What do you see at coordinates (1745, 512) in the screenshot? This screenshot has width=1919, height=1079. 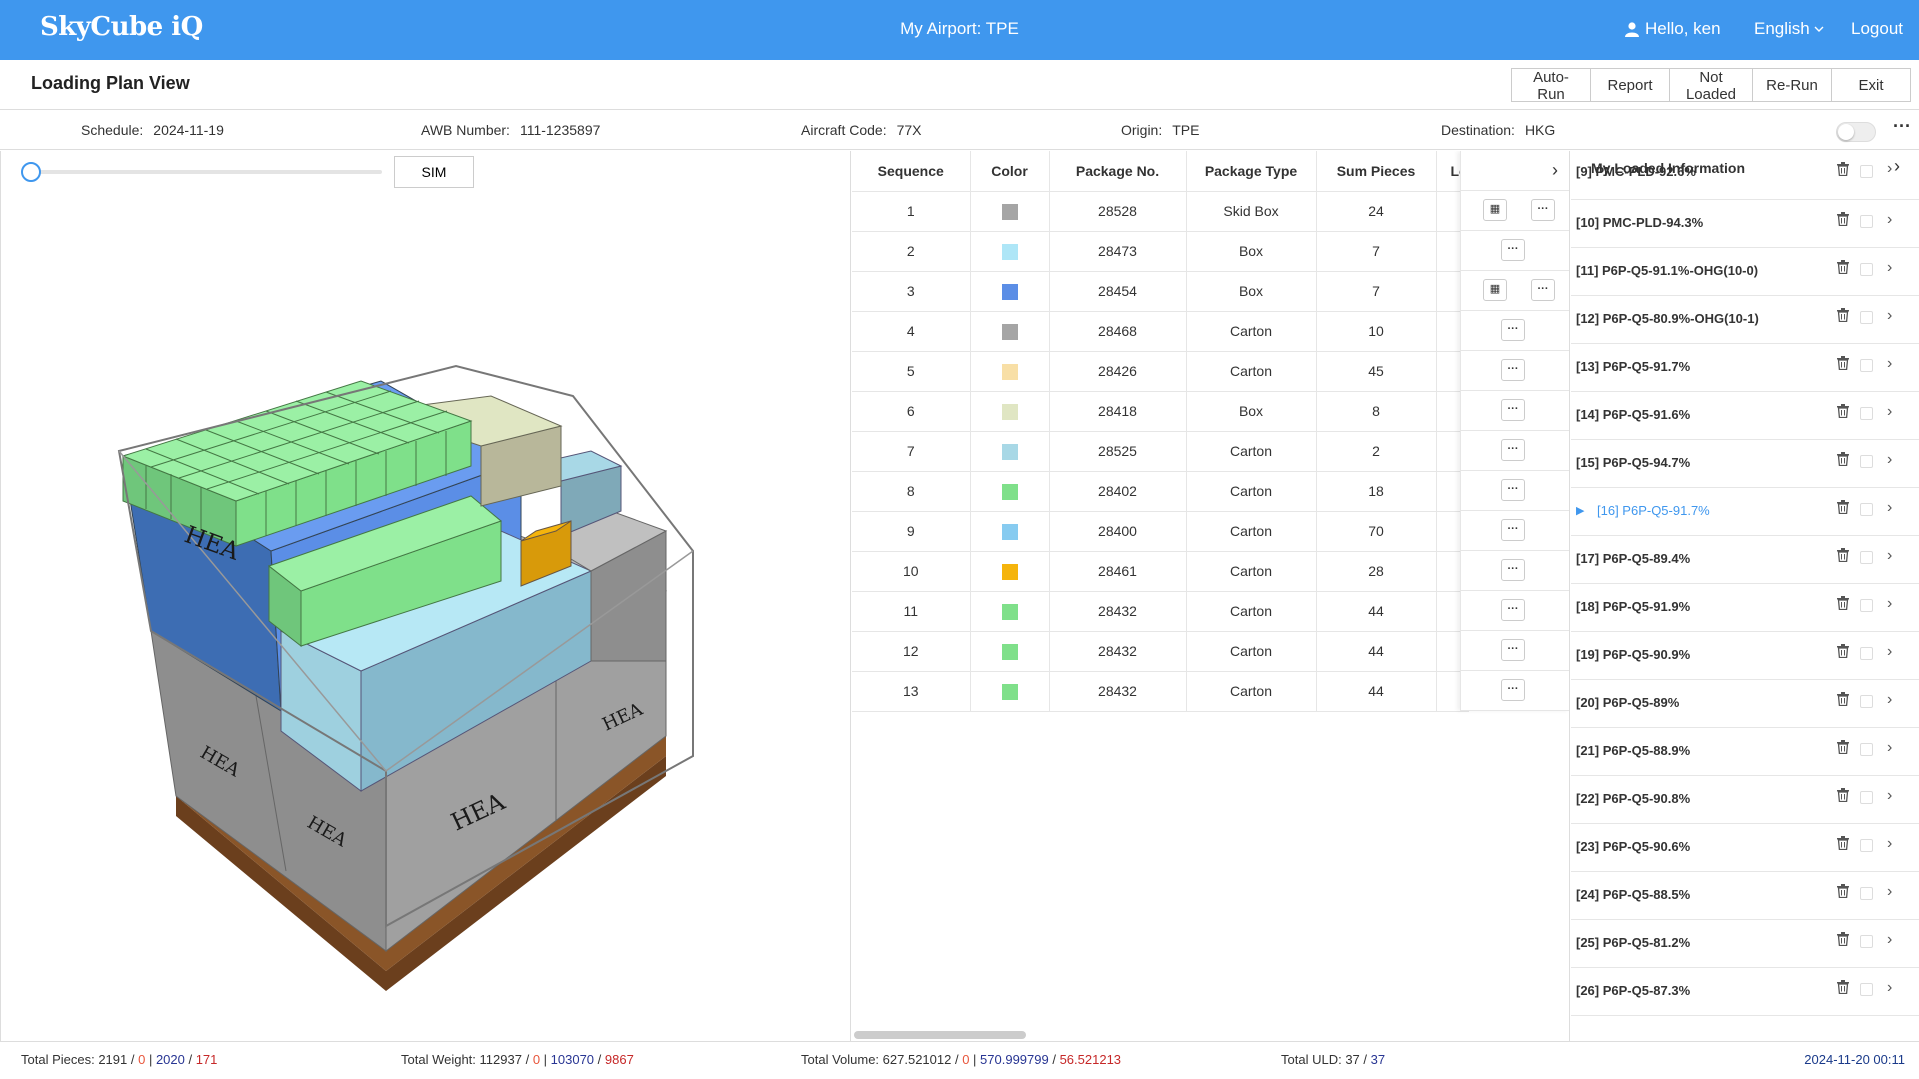 I see `loaded-list-item: ▶ [16] P6P-Q5-91.7% ›` at bounding box center [1745, 512].